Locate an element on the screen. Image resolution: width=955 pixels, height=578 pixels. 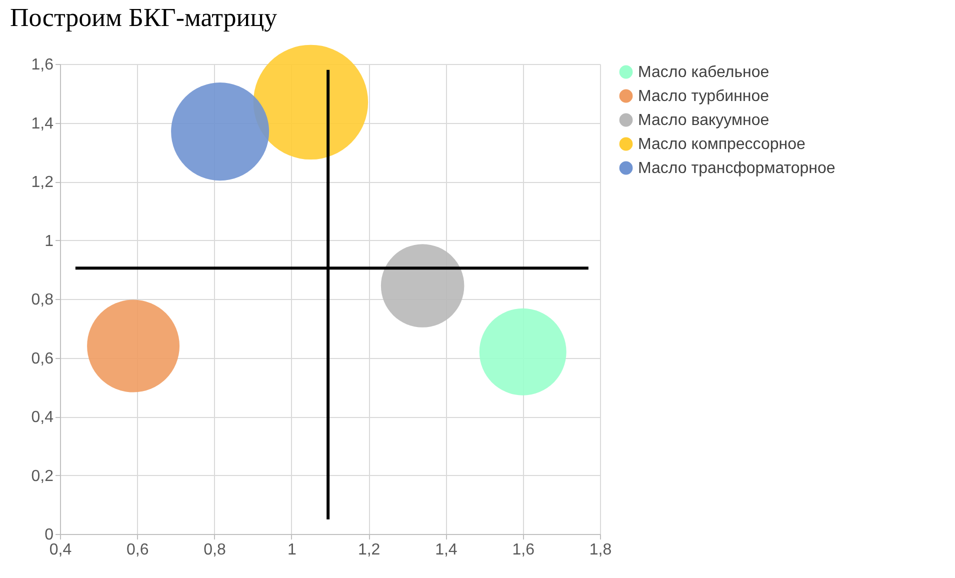
legend-label: Масло кабельное is located at coordinates (704, 72).